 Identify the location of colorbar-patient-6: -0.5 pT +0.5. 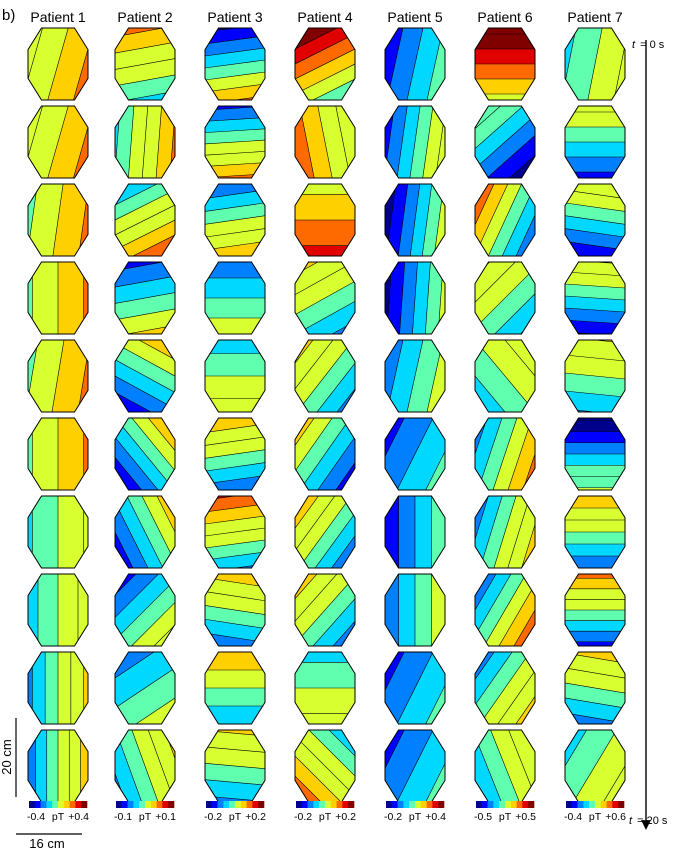
(505, 812).